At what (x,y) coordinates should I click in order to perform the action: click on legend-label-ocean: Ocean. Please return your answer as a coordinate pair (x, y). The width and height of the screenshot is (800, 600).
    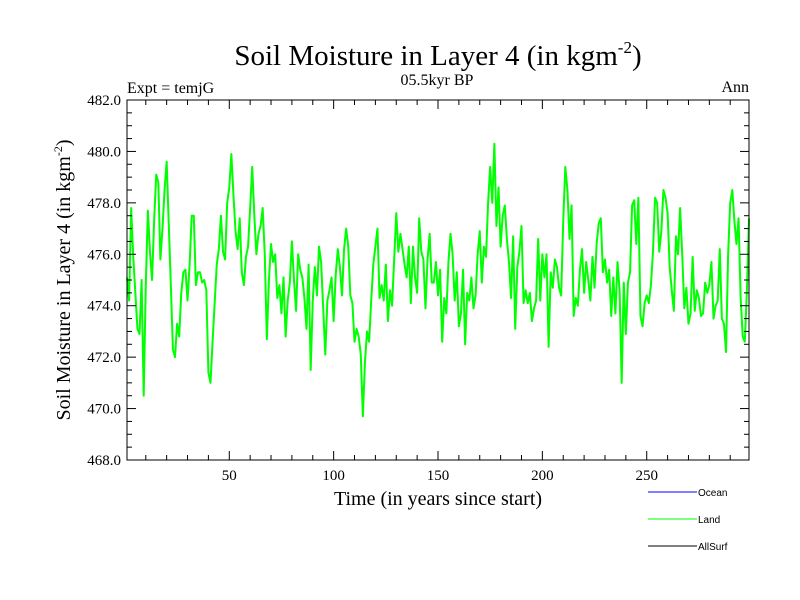
    Looking at the image, I should click on (712, 493).